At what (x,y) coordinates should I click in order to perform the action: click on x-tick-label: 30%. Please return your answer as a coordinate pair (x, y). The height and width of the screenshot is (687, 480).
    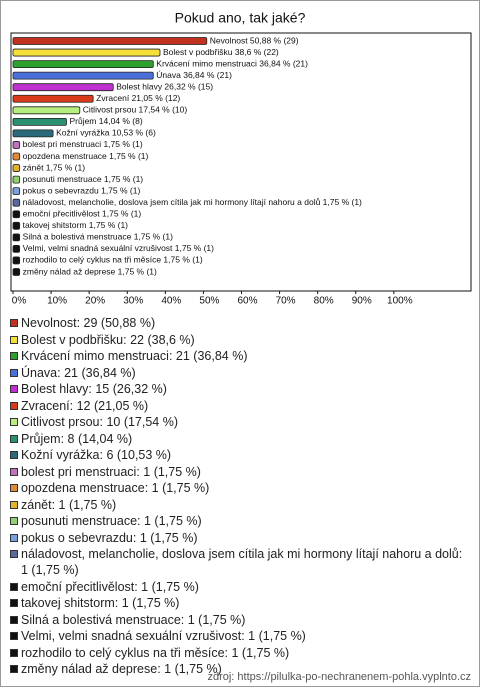
    Looking at the image, I should click on (133, 301).